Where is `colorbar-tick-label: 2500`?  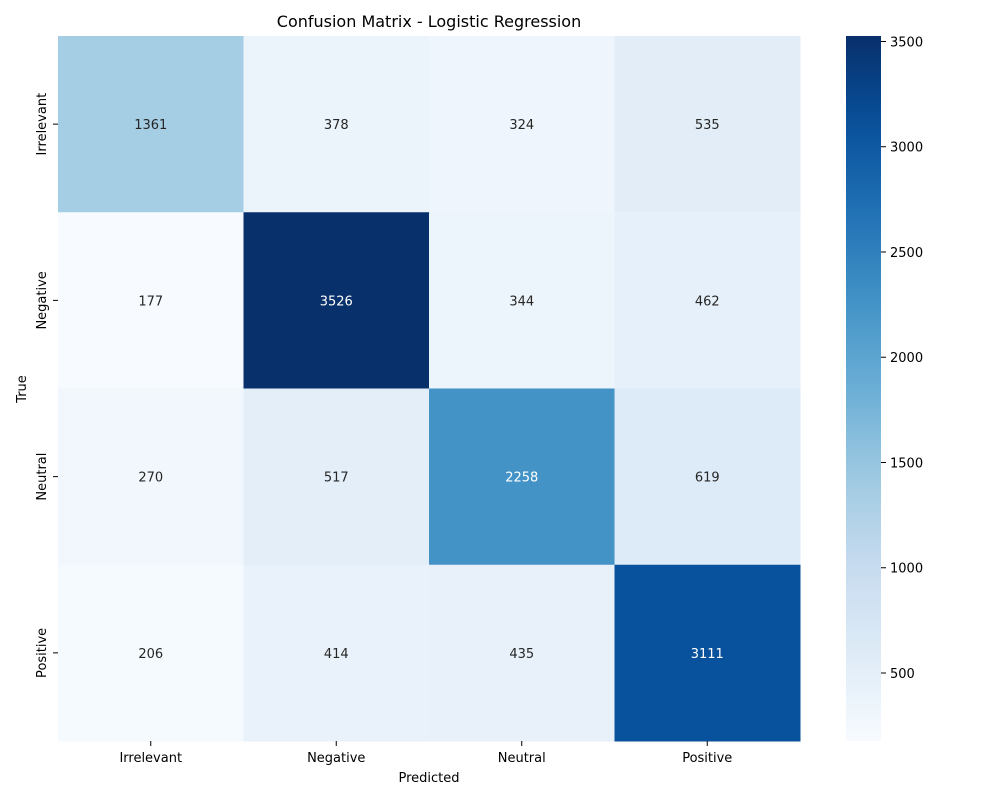 colorbar-tick-label: 2500 is located at coordinates (906, 253).